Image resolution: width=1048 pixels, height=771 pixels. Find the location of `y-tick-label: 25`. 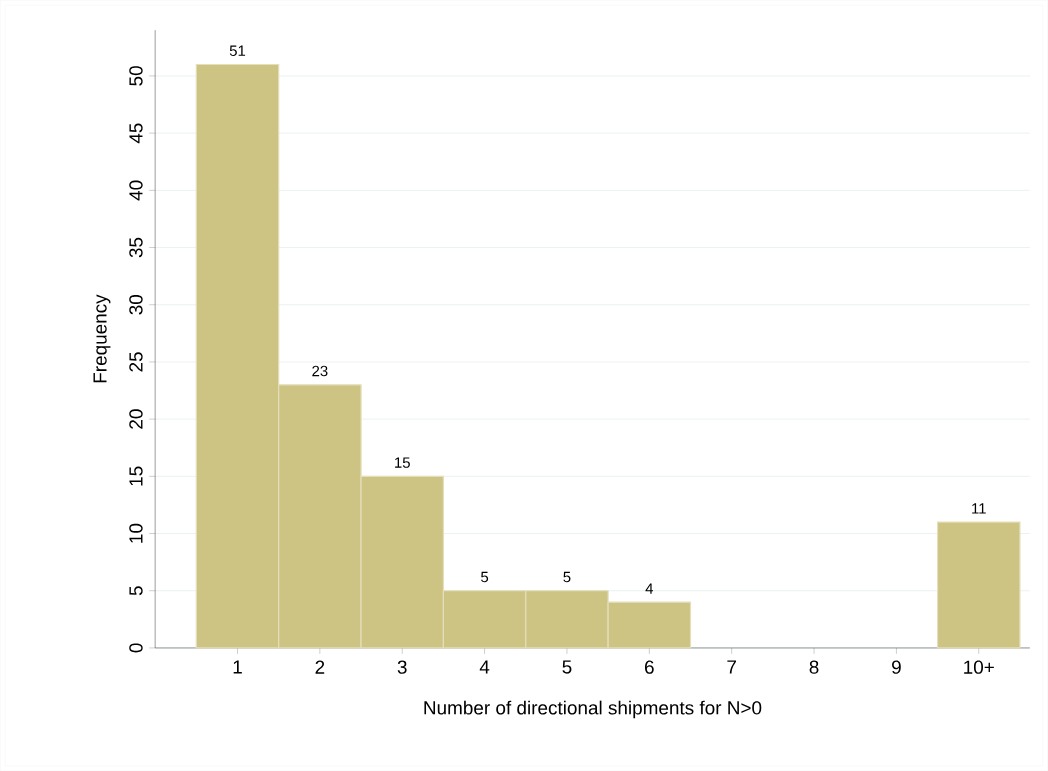

y-tick-label: 25 is located at coordinates (136, 362).